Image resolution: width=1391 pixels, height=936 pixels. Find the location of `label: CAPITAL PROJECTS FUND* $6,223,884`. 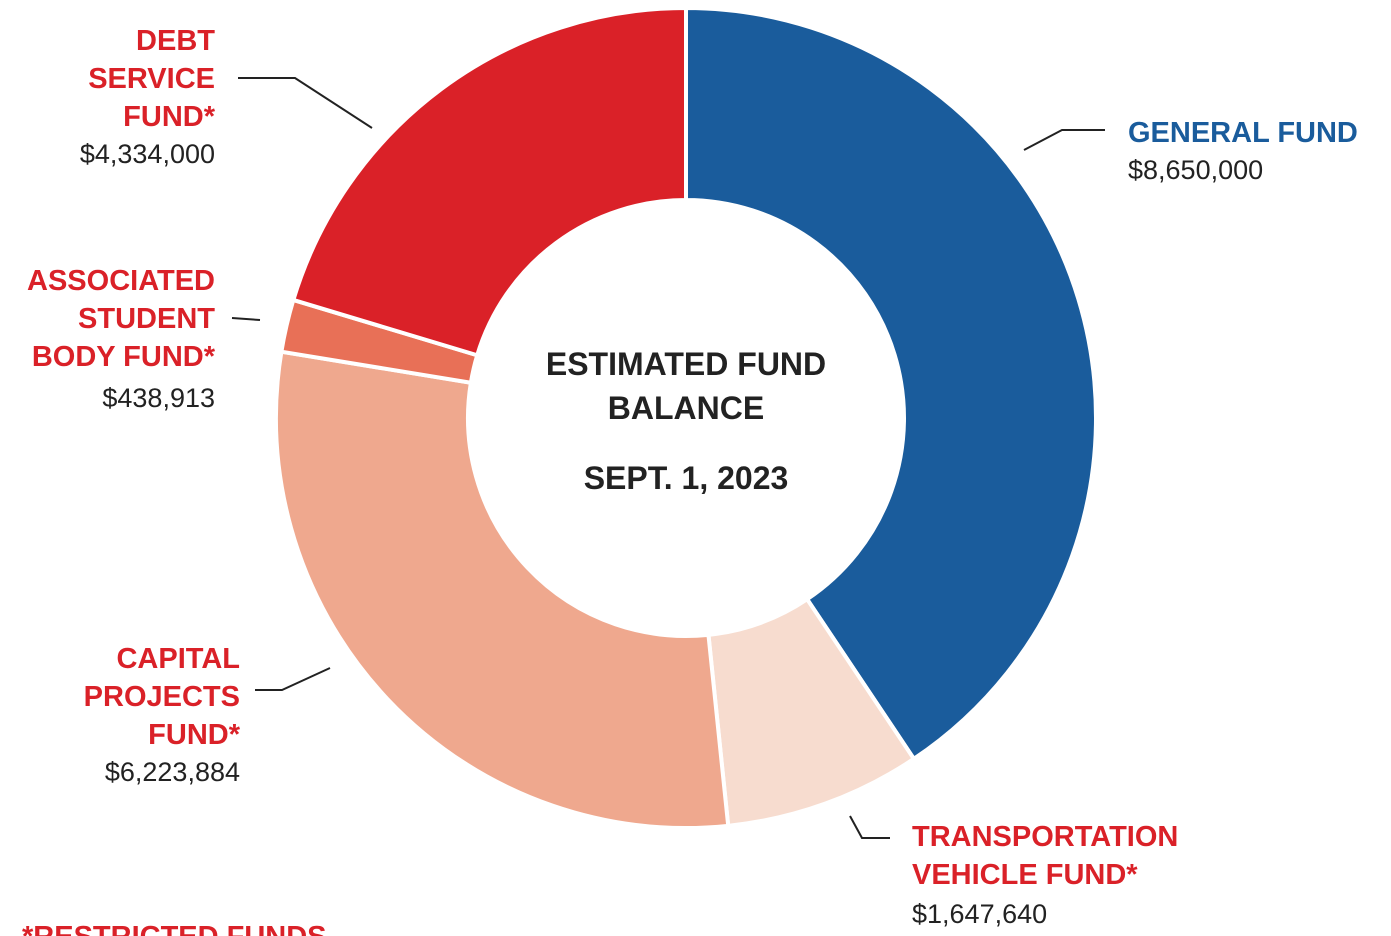

label: CAPITAL PROJECTS FUND* $6,223,884 is located at coordinates (140, 715).